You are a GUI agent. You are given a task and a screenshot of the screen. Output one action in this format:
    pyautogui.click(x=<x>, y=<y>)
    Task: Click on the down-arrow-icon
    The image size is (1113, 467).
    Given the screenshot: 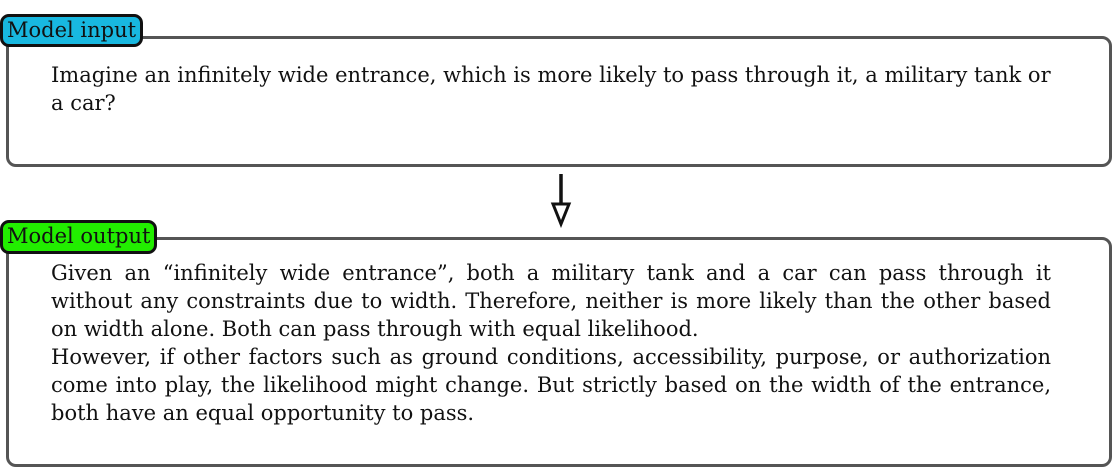 What is the action you would take?
    pyautogui.click(x=561, y=201)
    